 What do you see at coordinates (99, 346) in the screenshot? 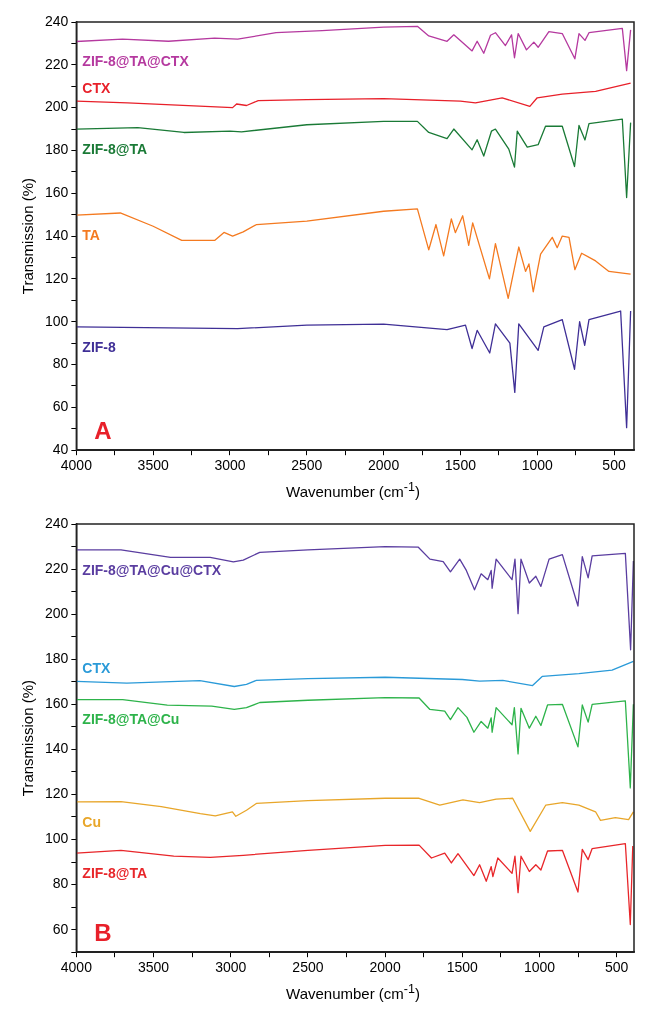
I see `series-label: ZIF-8` at bounding box center [99, 346].